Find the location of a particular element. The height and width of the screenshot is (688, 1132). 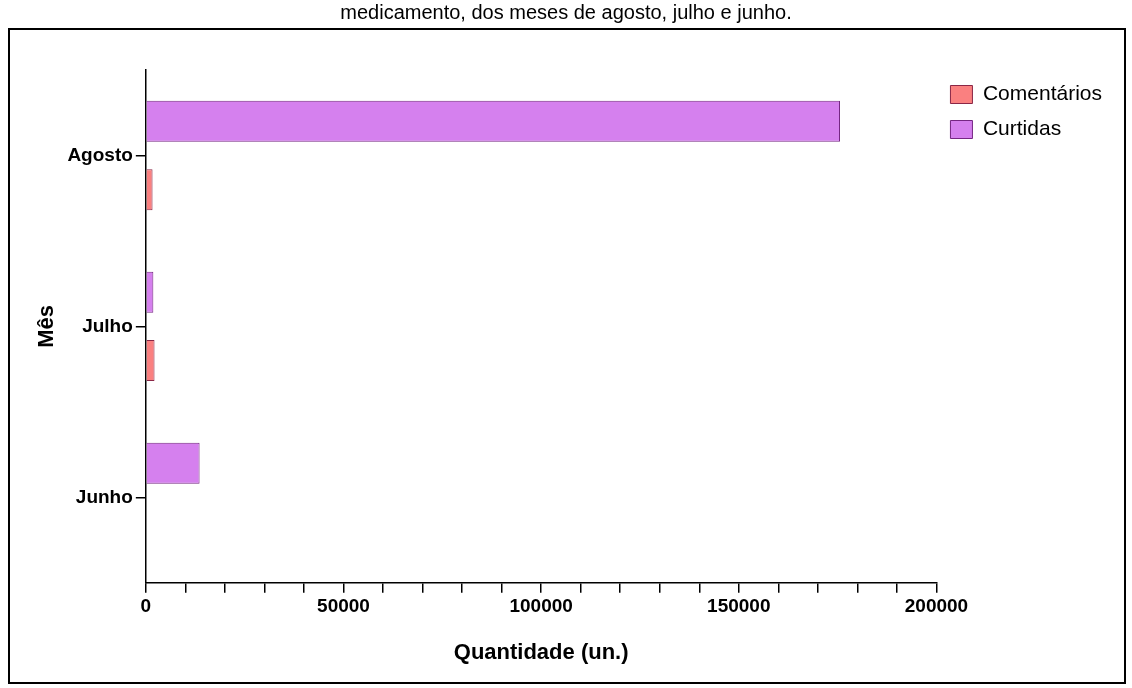

legend-label: Comentários is located at coordinates (1042, 93).